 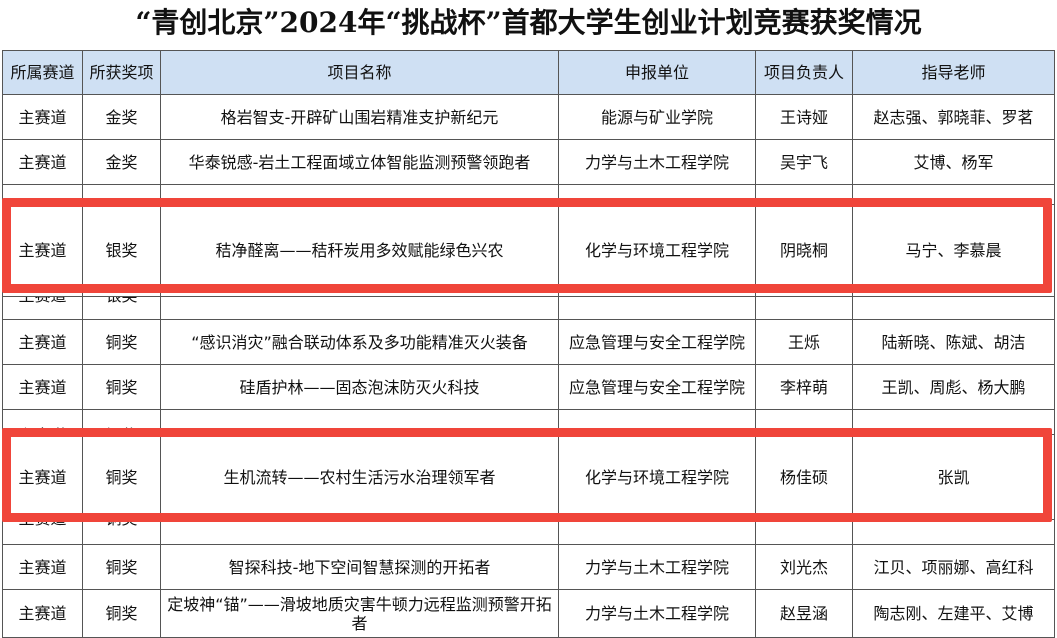 I want to click on table-cell: 应急管理与安全工程学院, so click(x=656, y=342).